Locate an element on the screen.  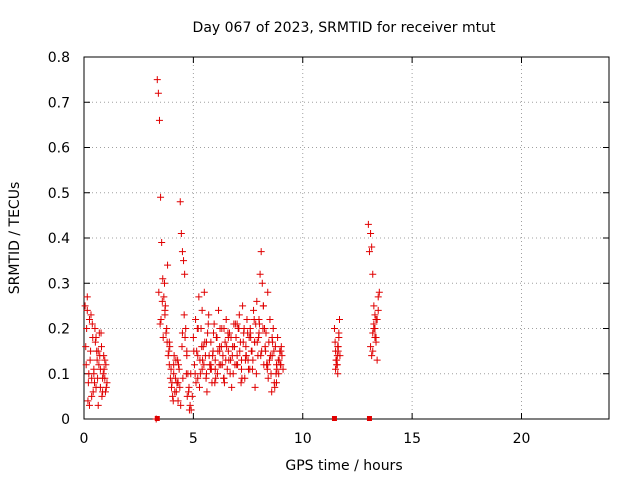
y-tick-label: 0.8 is located at coordinates (59, 58).